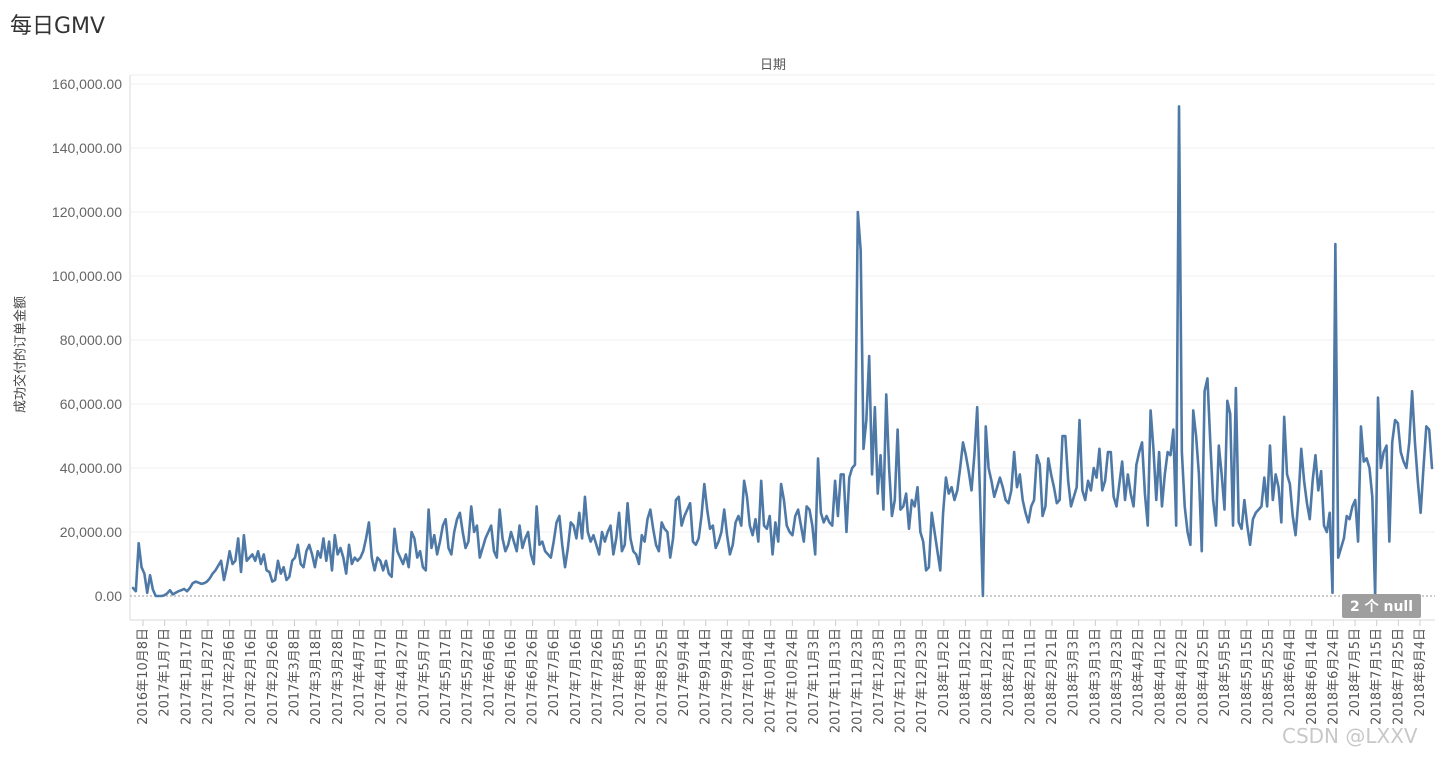  What do you see at coordinates (662, 676) in the screenshot?
I see `x-tick-label: 2017年8月25日` at bounding box center [662, 676].